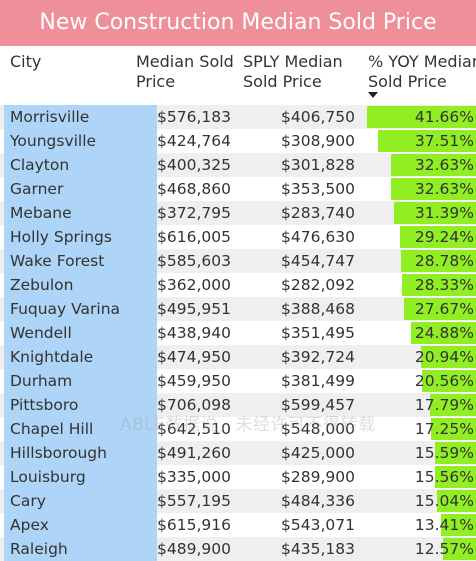  I want to click on median-sold-price-cell: $489,900, so click(193, 549).